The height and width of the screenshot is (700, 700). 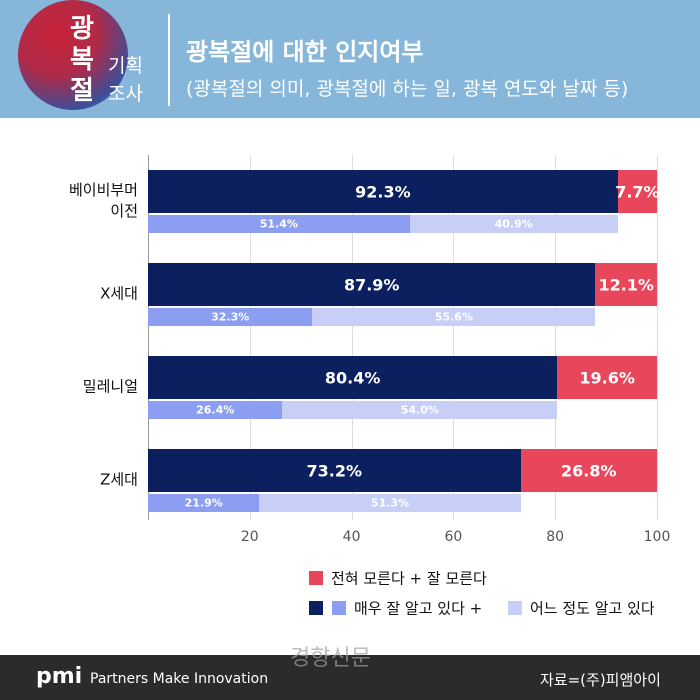 I want to click on value-label: 19.6%, so click(x=607, y=377).